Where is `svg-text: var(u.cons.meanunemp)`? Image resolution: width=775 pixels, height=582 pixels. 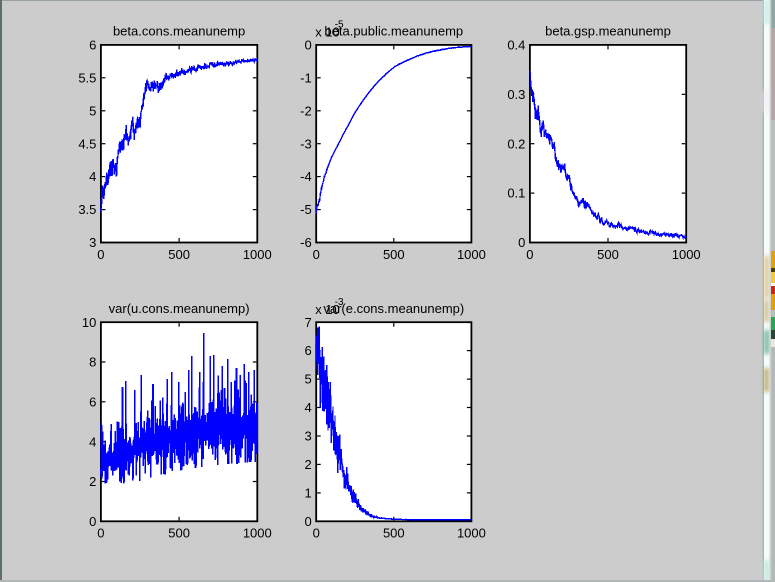
svg-text: var(u.cons.meanunemp) is located at coordinates (179, 308).